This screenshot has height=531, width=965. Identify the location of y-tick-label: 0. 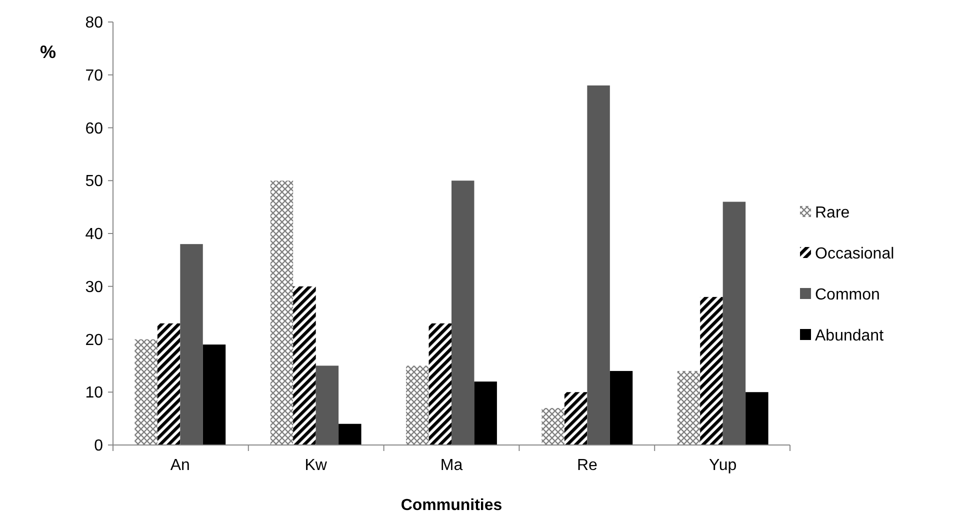
(99, 446).